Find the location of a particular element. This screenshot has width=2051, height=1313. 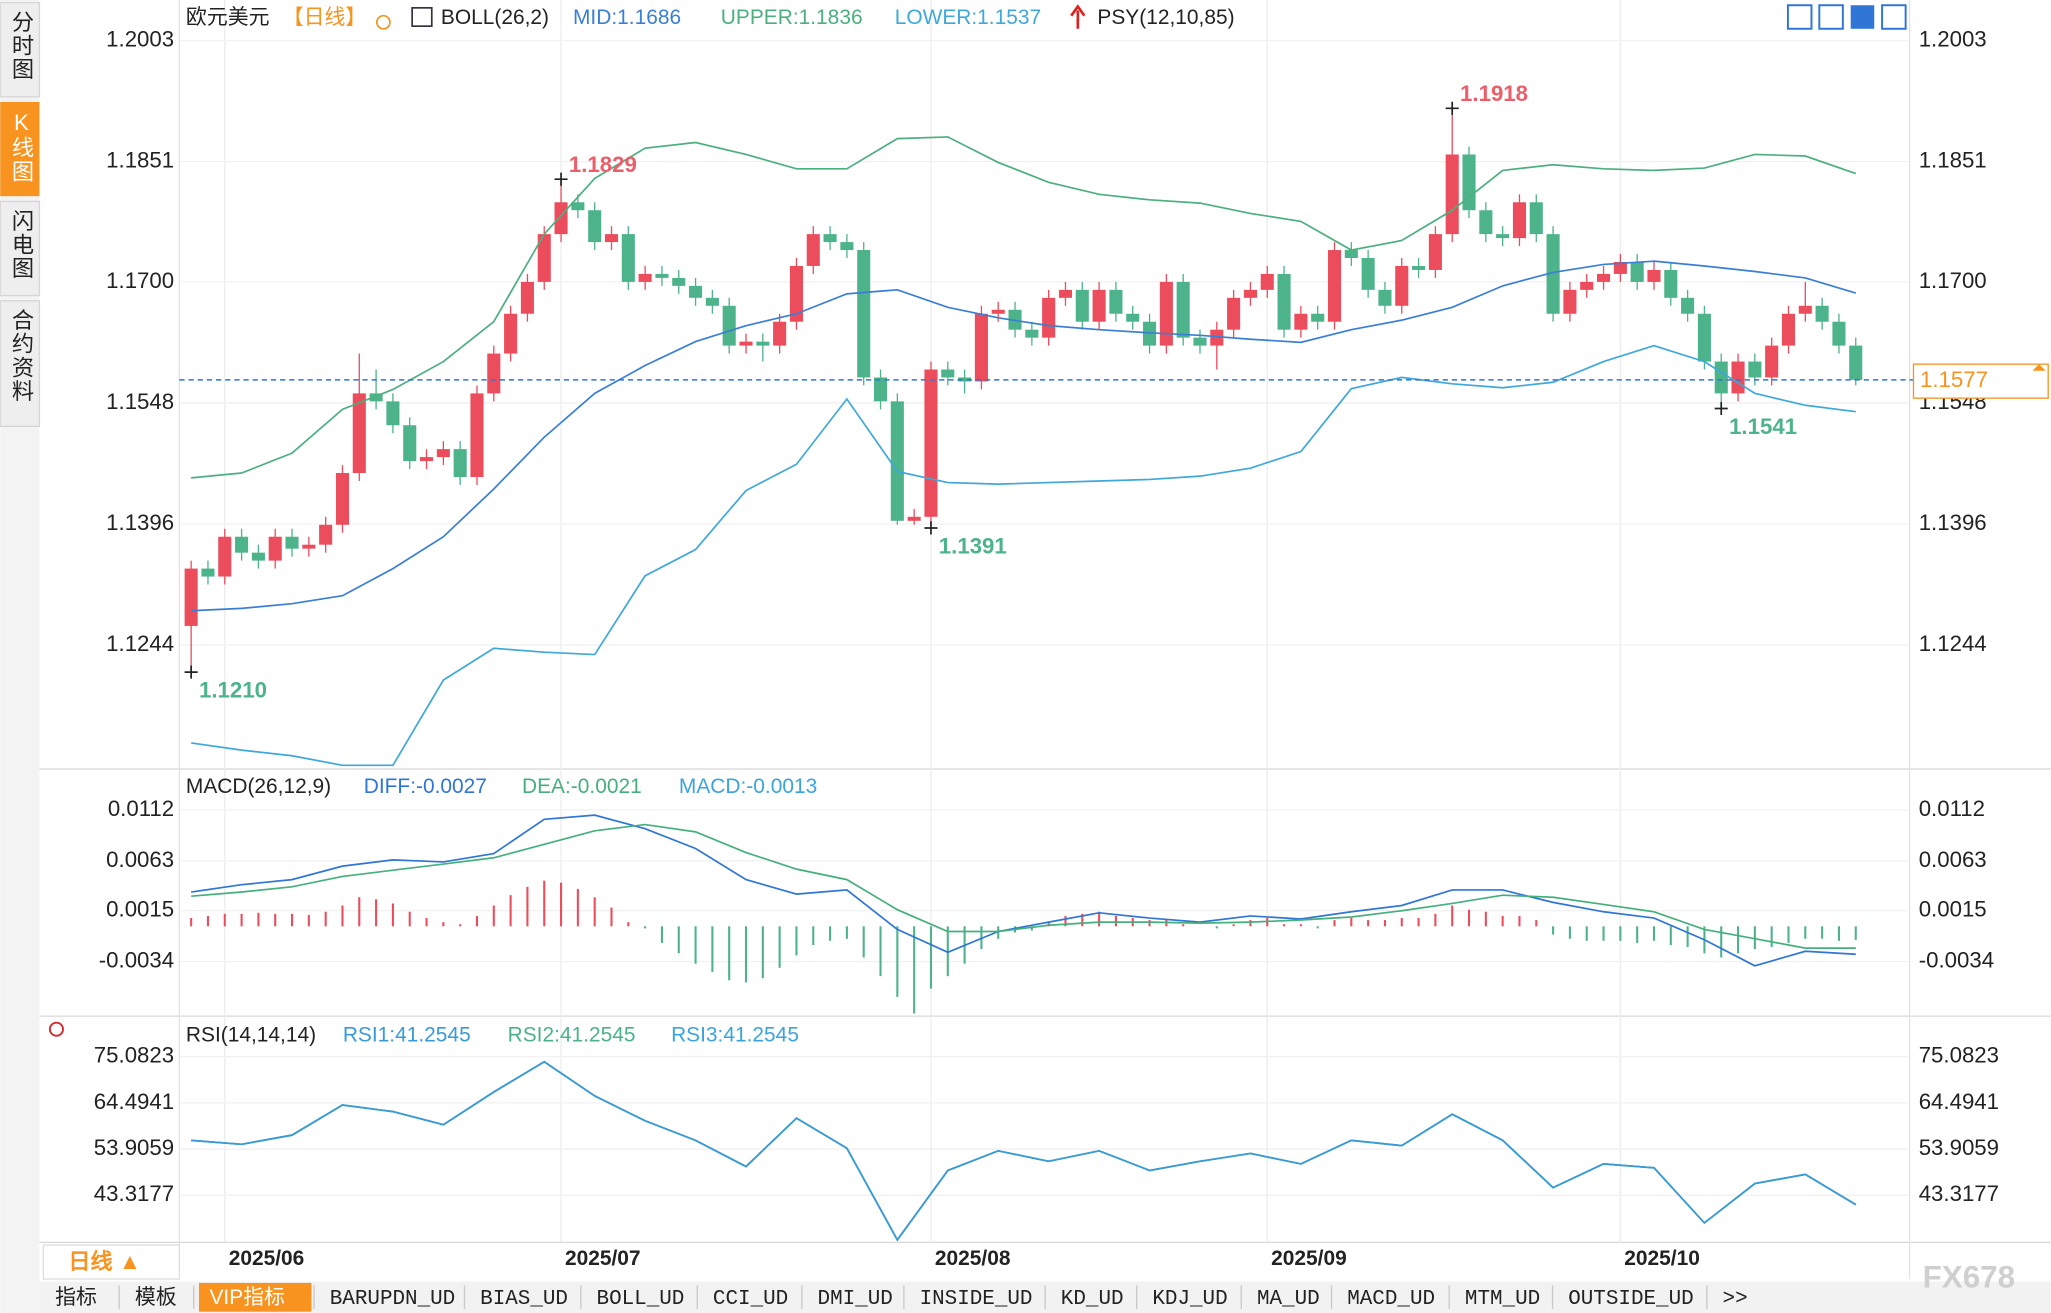

y-tick-label: 53.9059 is located at coordinates (134, 1147).